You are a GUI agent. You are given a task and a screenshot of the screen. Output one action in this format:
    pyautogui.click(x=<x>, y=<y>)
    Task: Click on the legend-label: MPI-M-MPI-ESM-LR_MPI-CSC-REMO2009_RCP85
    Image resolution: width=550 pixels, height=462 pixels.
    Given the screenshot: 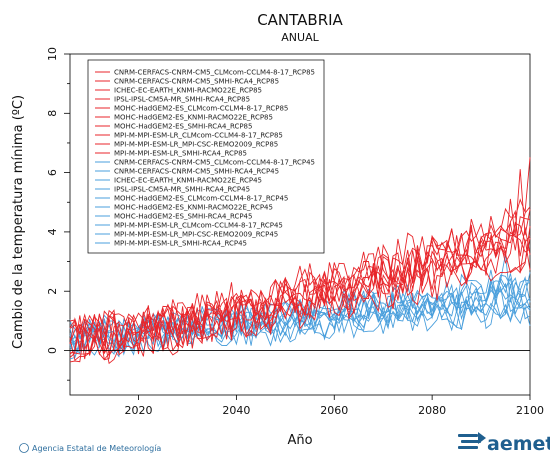 What is the action you would take?
    pyautogui.click(x=196, y=145)
    